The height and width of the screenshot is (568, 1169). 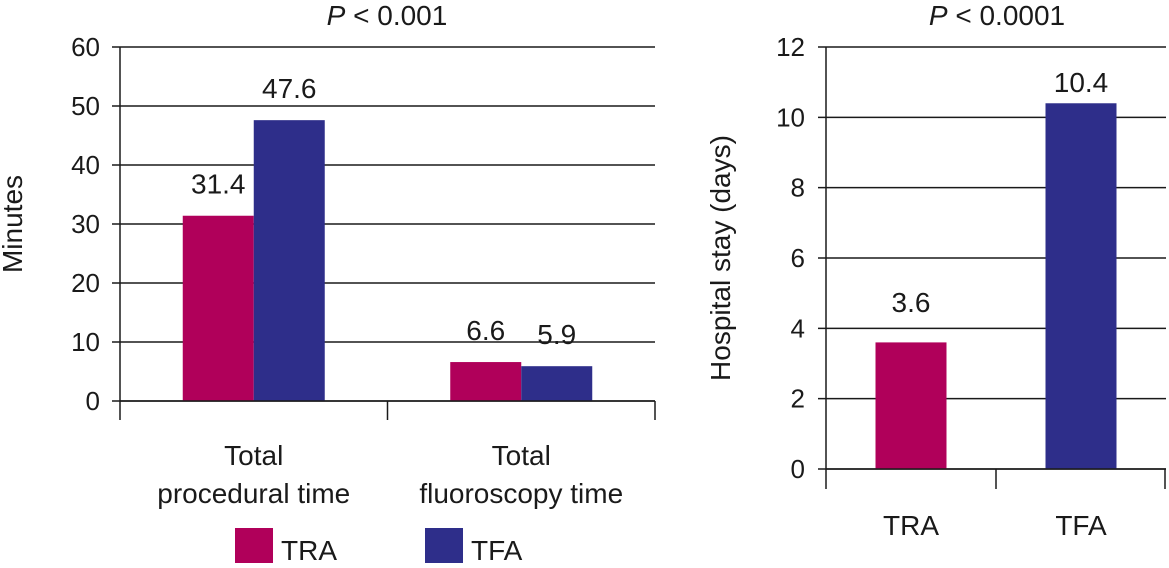 What do you see at coordinates (85, 165) in the screenshot?
I see `y-tick-label: 40` at bounding box center [85, 165].